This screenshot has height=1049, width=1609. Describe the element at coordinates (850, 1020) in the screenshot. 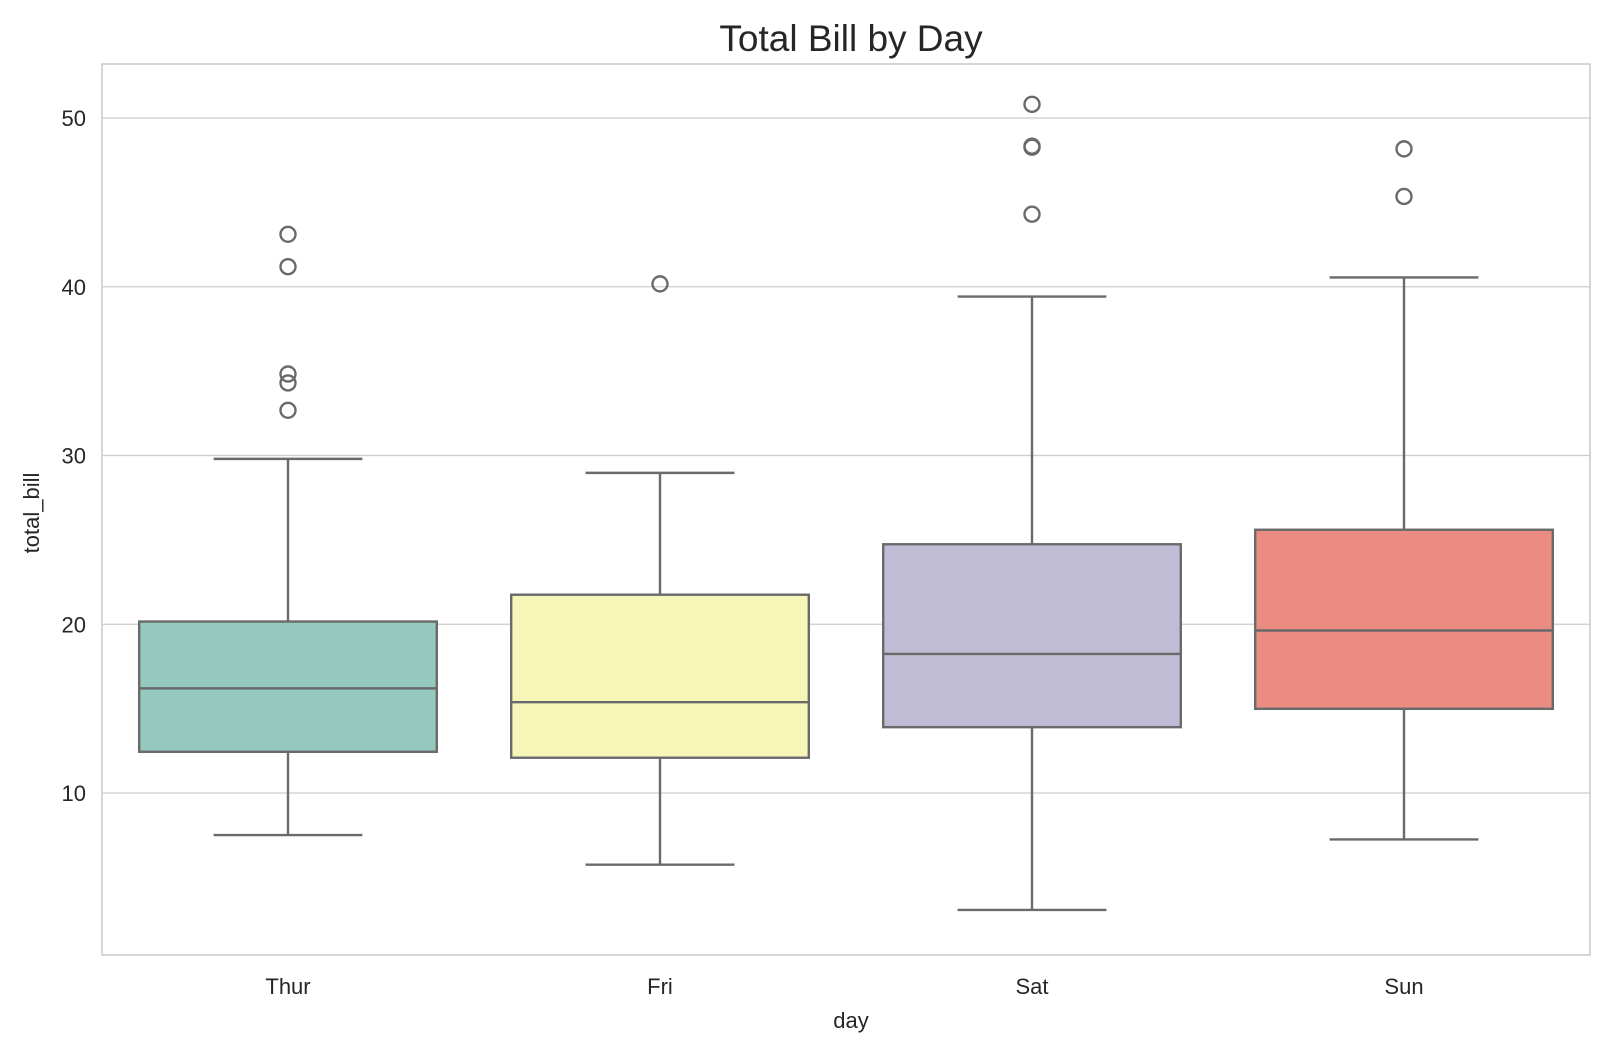

I see `x-axis-label: day` at that location.